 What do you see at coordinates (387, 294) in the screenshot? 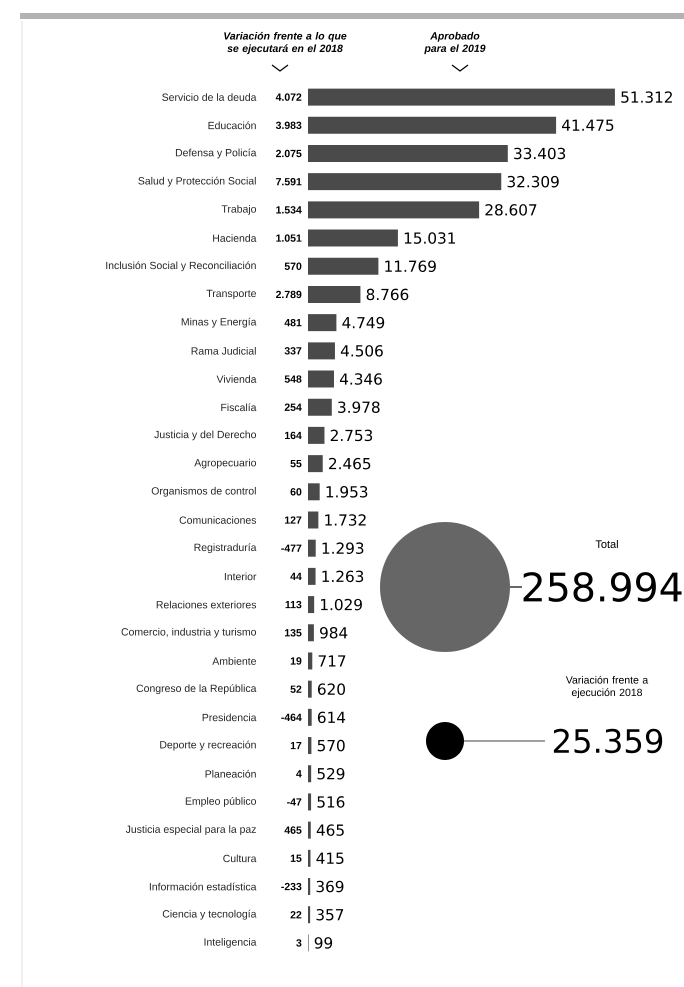
I see `data-label: 8.766` at bounding box center [387, 294].